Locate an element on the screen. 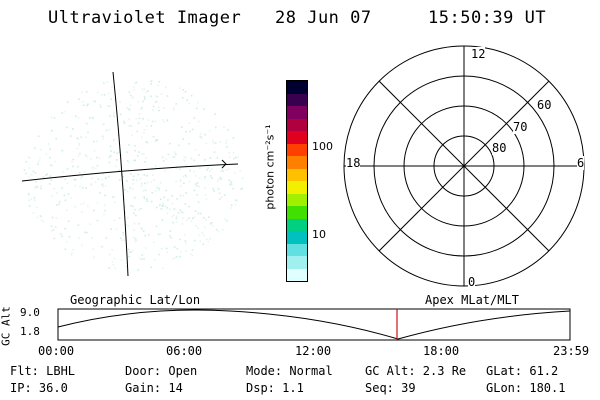  x-tick-1800: 18:00 is located at coordinates (441, 351).